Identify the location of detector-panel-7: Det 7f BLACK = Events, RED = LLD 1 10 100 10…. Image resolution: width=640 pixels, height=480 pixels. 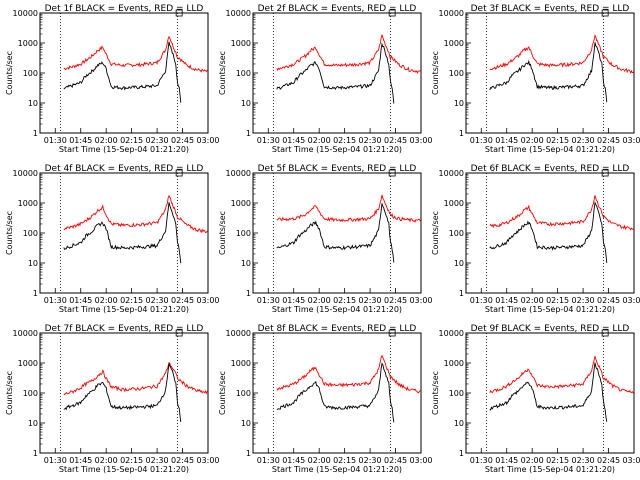
(112, 399).